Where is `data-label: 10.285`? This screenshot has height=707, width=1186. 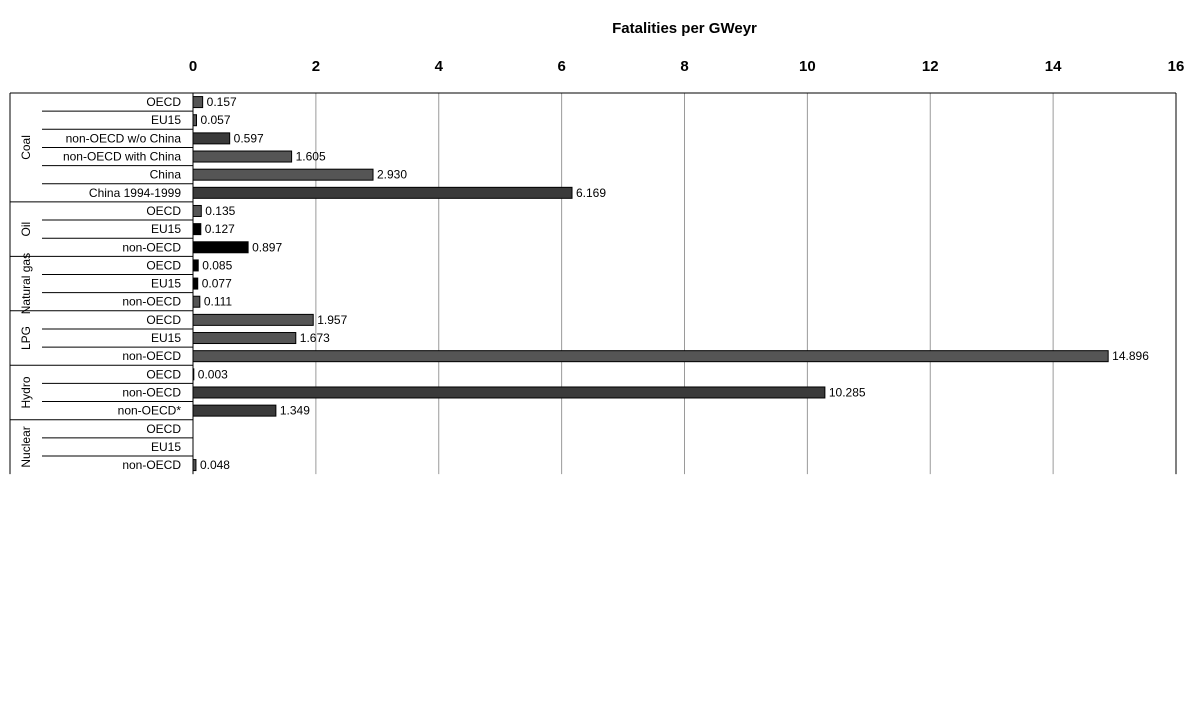
data-label: 10.285 is located at coordinates (847, 392).